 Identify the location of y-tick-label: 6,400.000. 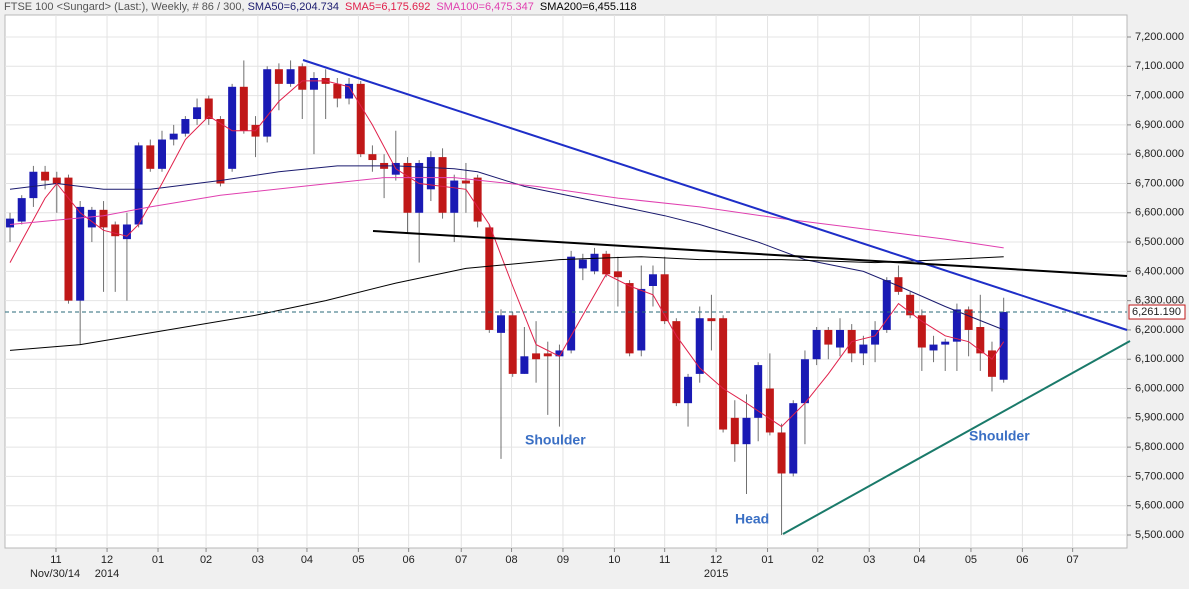
(1159, 271).